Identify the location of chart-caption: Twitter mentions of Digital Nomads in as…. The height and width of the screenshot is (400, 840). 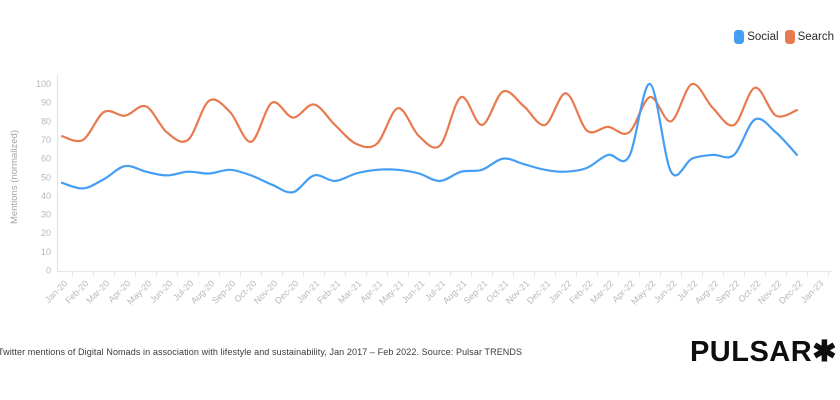
(261, 352).